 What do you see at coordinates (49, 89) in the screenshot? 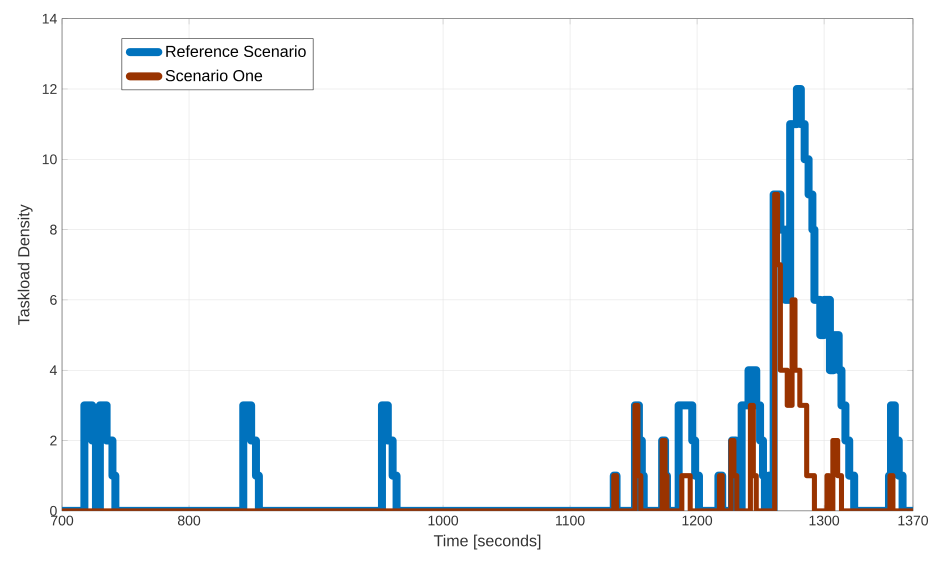
I see `y-tick-label: 12` at bounding box center [49, 89].